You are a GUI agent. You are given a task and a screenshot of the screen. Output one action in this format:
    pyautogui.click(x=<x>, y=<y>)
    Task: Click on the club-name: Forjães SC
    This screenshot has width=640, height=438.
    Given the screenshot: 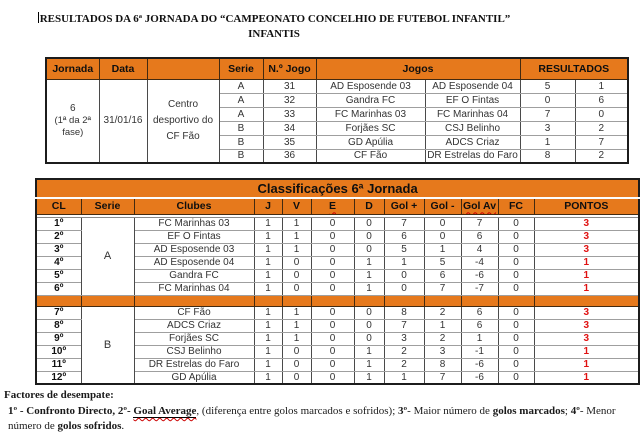 What is the action you would take?
    pyautogui.click(x=194, y=338)
    